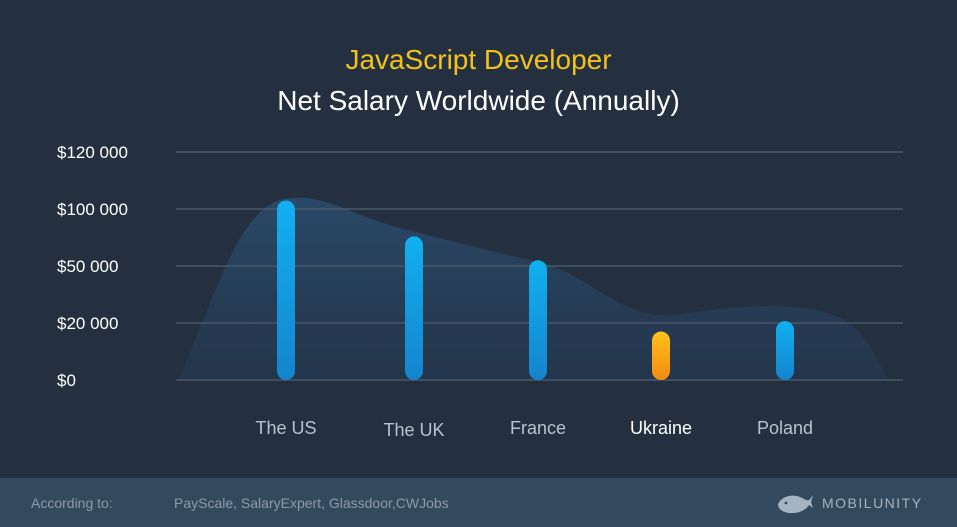  What do you see at coordinates (661, 428) in the screenshot?
I see `x-tick-label: Ukraine` at bounding box center [661, 428].